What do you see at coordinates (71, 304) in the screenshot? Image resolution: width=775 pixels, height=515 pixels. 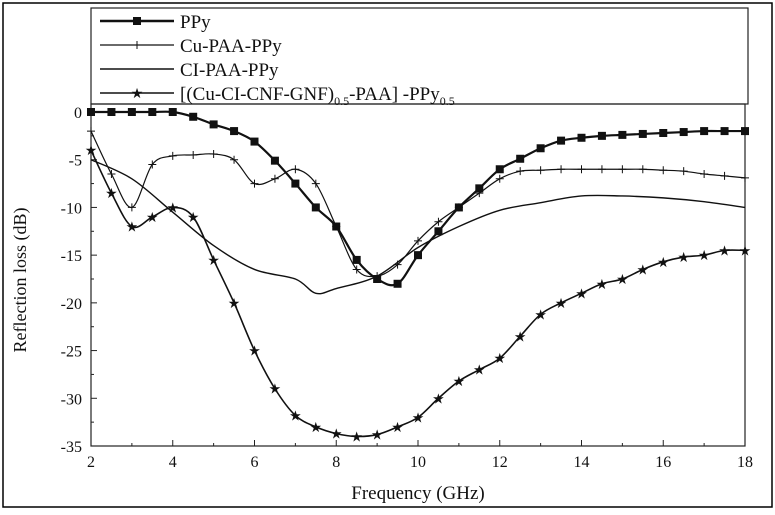 I see `y-tick-label: -20` at bounding box center [71, 304].